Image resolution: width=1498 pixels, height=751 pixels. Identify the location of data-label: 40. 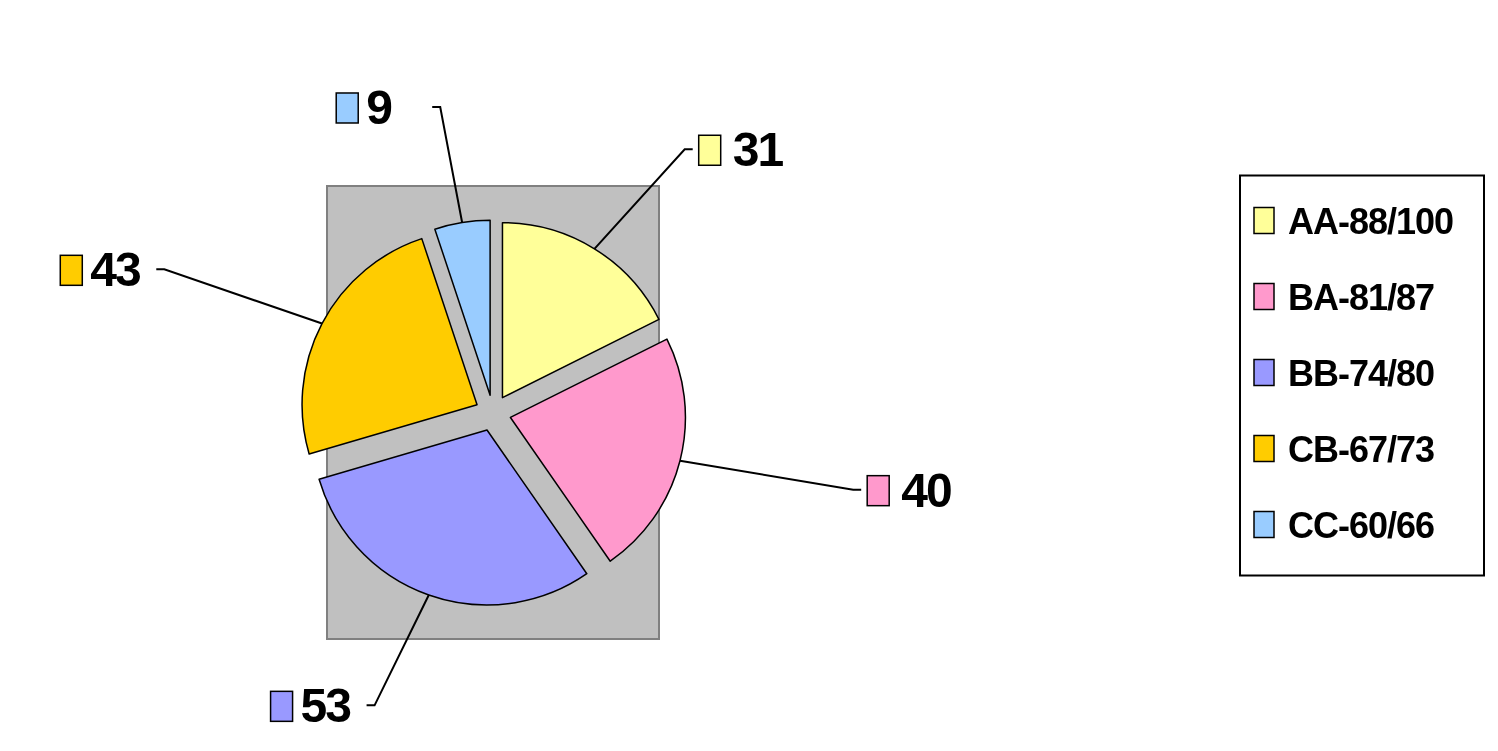
(926, 490).